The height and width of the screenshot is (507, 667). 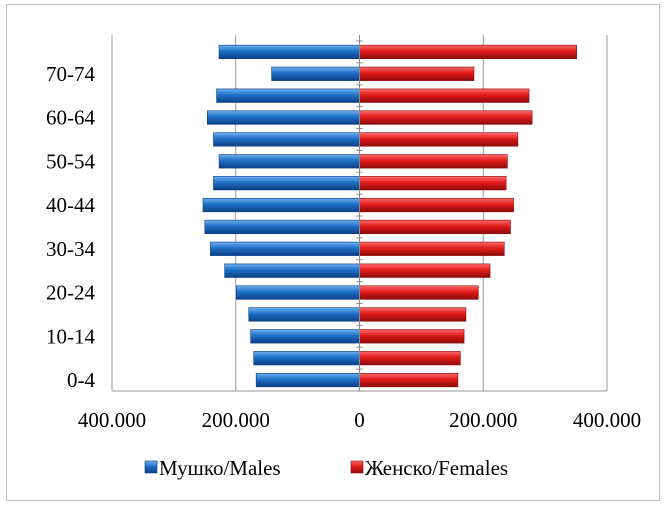 What do you see at coordinates (436, 468) in the screenshot?
I see `legend-label-females: Женско/Females` at bounding box center [436, 468].